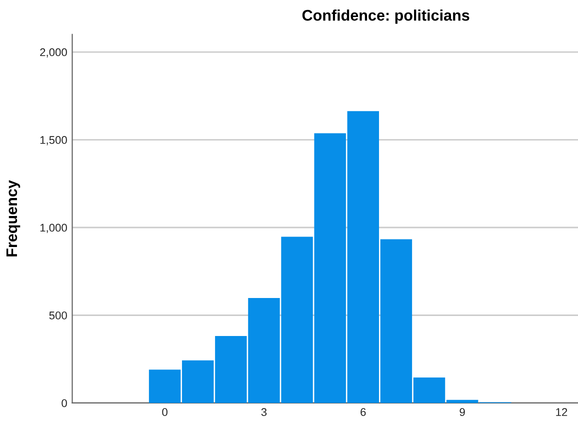  I want to click on y-tick-label: 1,500, so click(53, 141).